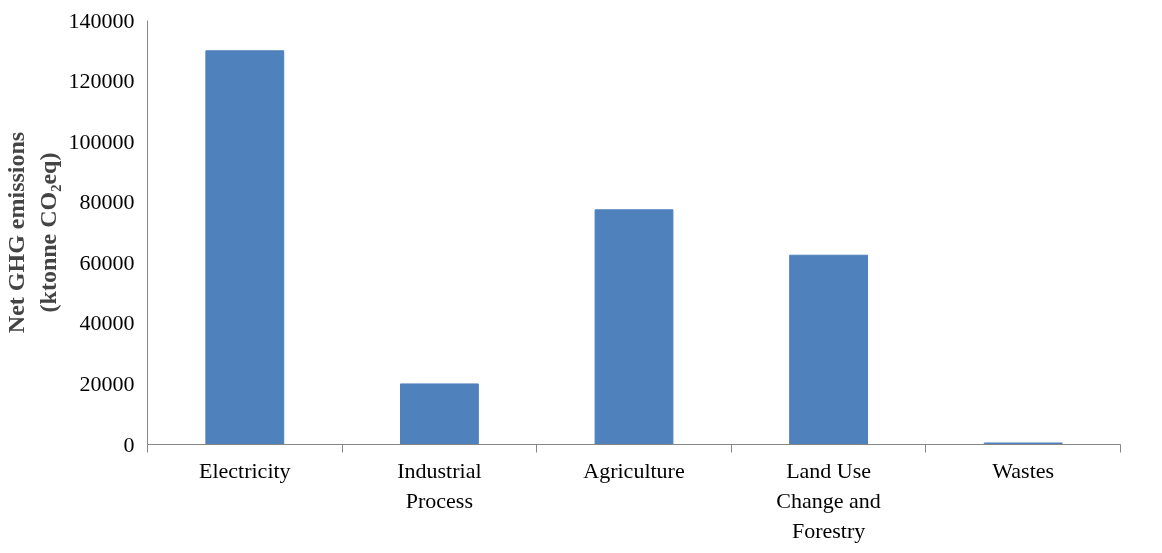  Describe the element at coordinates (1023, 470) in the screenshot. I see `x-tick-label: Wastes` at that location.